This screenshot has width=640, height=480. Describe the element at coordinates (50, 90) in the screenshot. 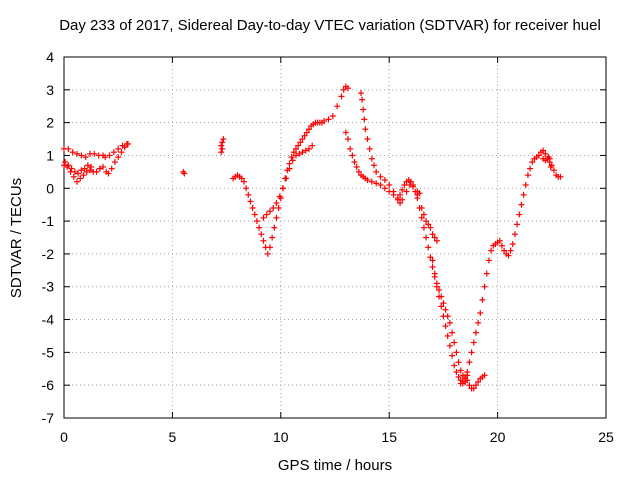

I see `y-tick-label: 3` at that location.